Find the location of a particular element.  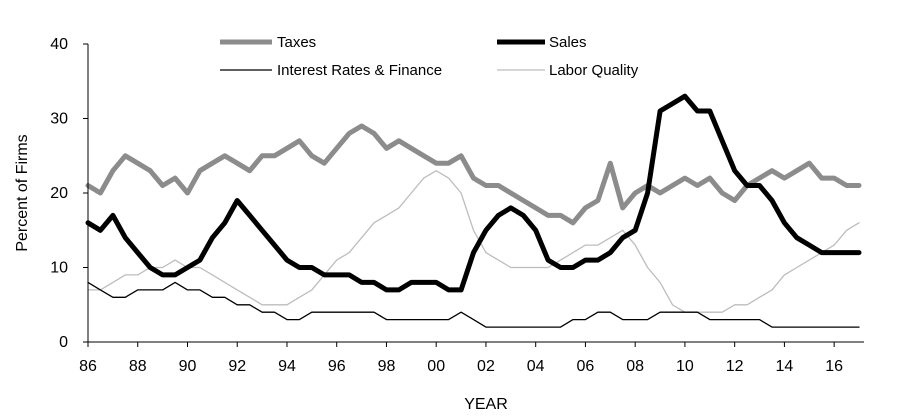

y-tick-label: 10 is located at coordinates (59, 268).